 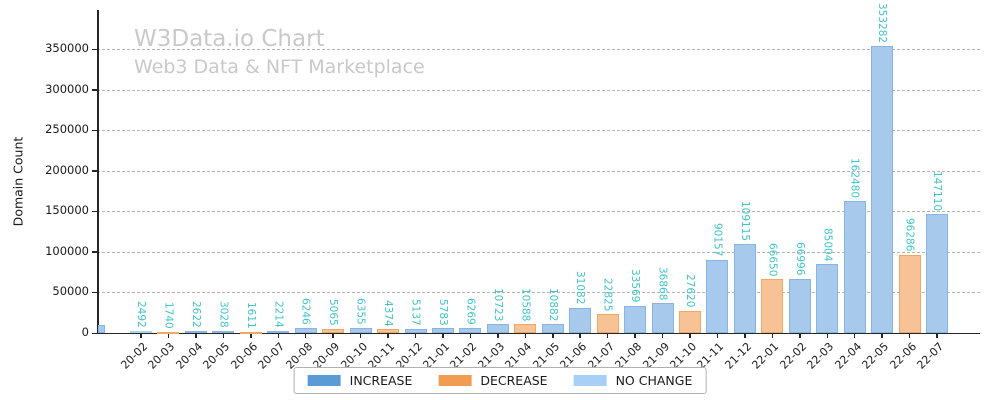 I want to click on bar-value-label: 96286, so click(x=909, y=235).